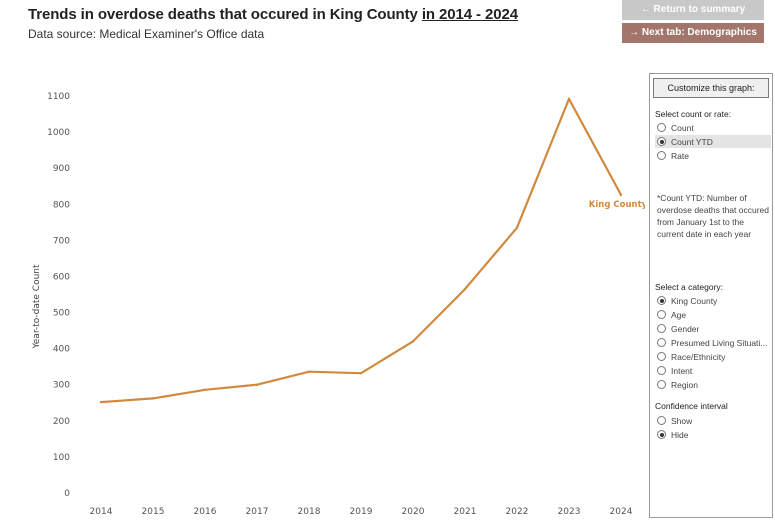 The height and width of the screenshot is (520, 775). What do you see at coordinates (682, 420) in the screenshot?
I see `option-label: Show` at bounding box center [682, 420].